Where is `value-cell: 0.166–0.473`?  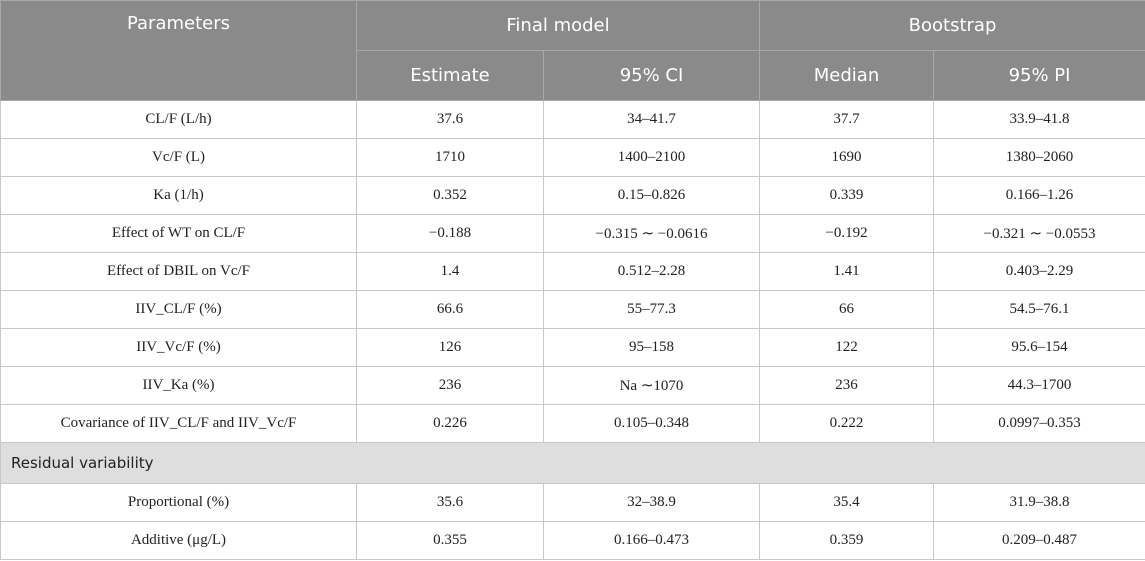 value-cell: 0.166–0.473 is located at coordinates (651, 540).